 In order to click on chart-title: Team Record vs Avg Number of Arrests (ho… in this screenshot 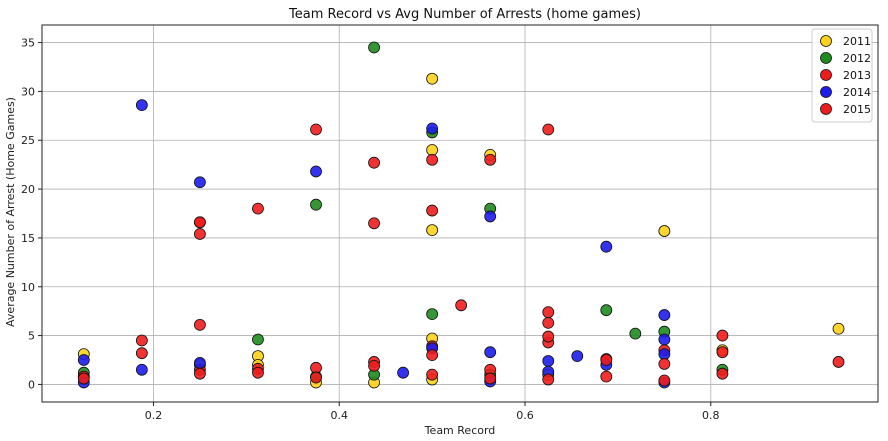, I will do `click(464, 14)`.